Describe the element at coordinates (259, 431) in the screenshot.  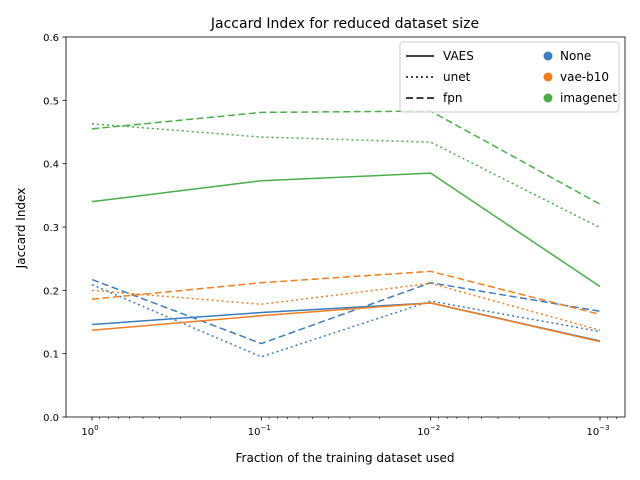
I see `x-tick-label: 10⁻¹` at that location.